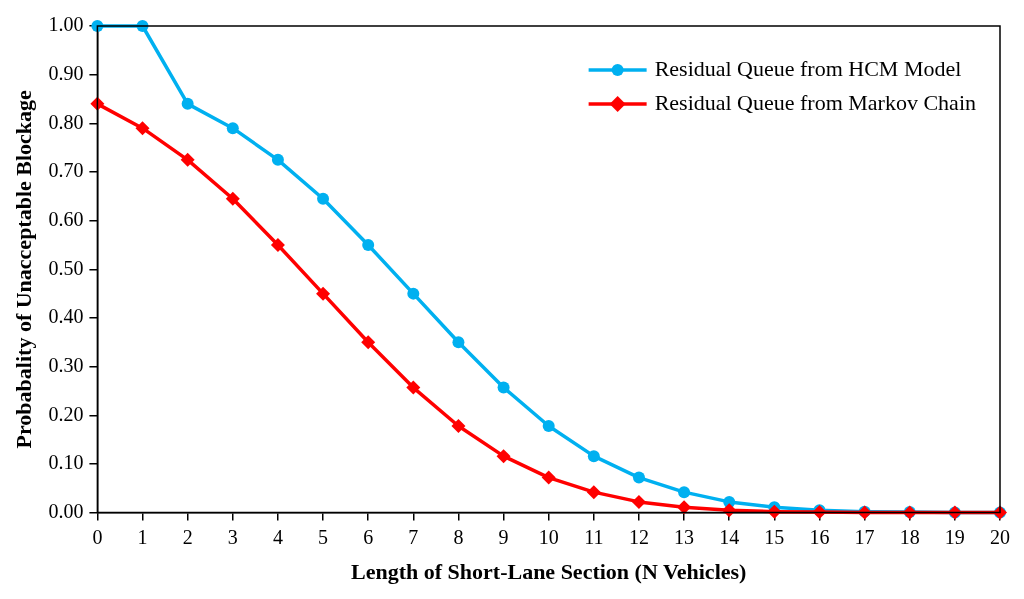 The image size is (1024, 599). Describe the element at coordinates (232, 536) in the screenshot. I see `x-tick-label: 3` at that location.